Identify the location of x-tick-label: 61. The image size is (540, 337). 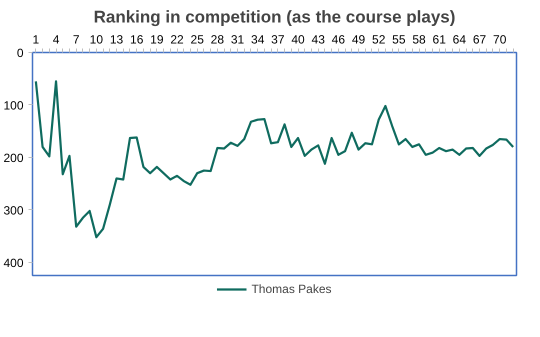
(439, 39).